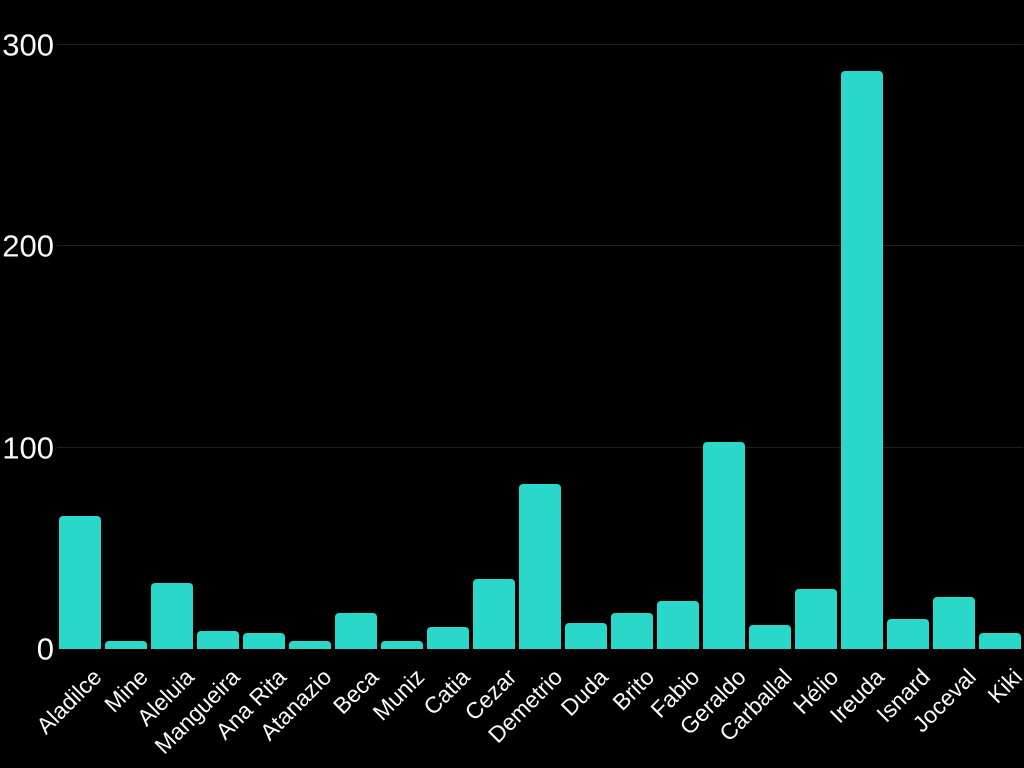 The width and height of the screenshot is (1024, 768). Describe the element at coordinates (1000, 376) in the screenshot. I see `bar-group: Kiki` at that location.